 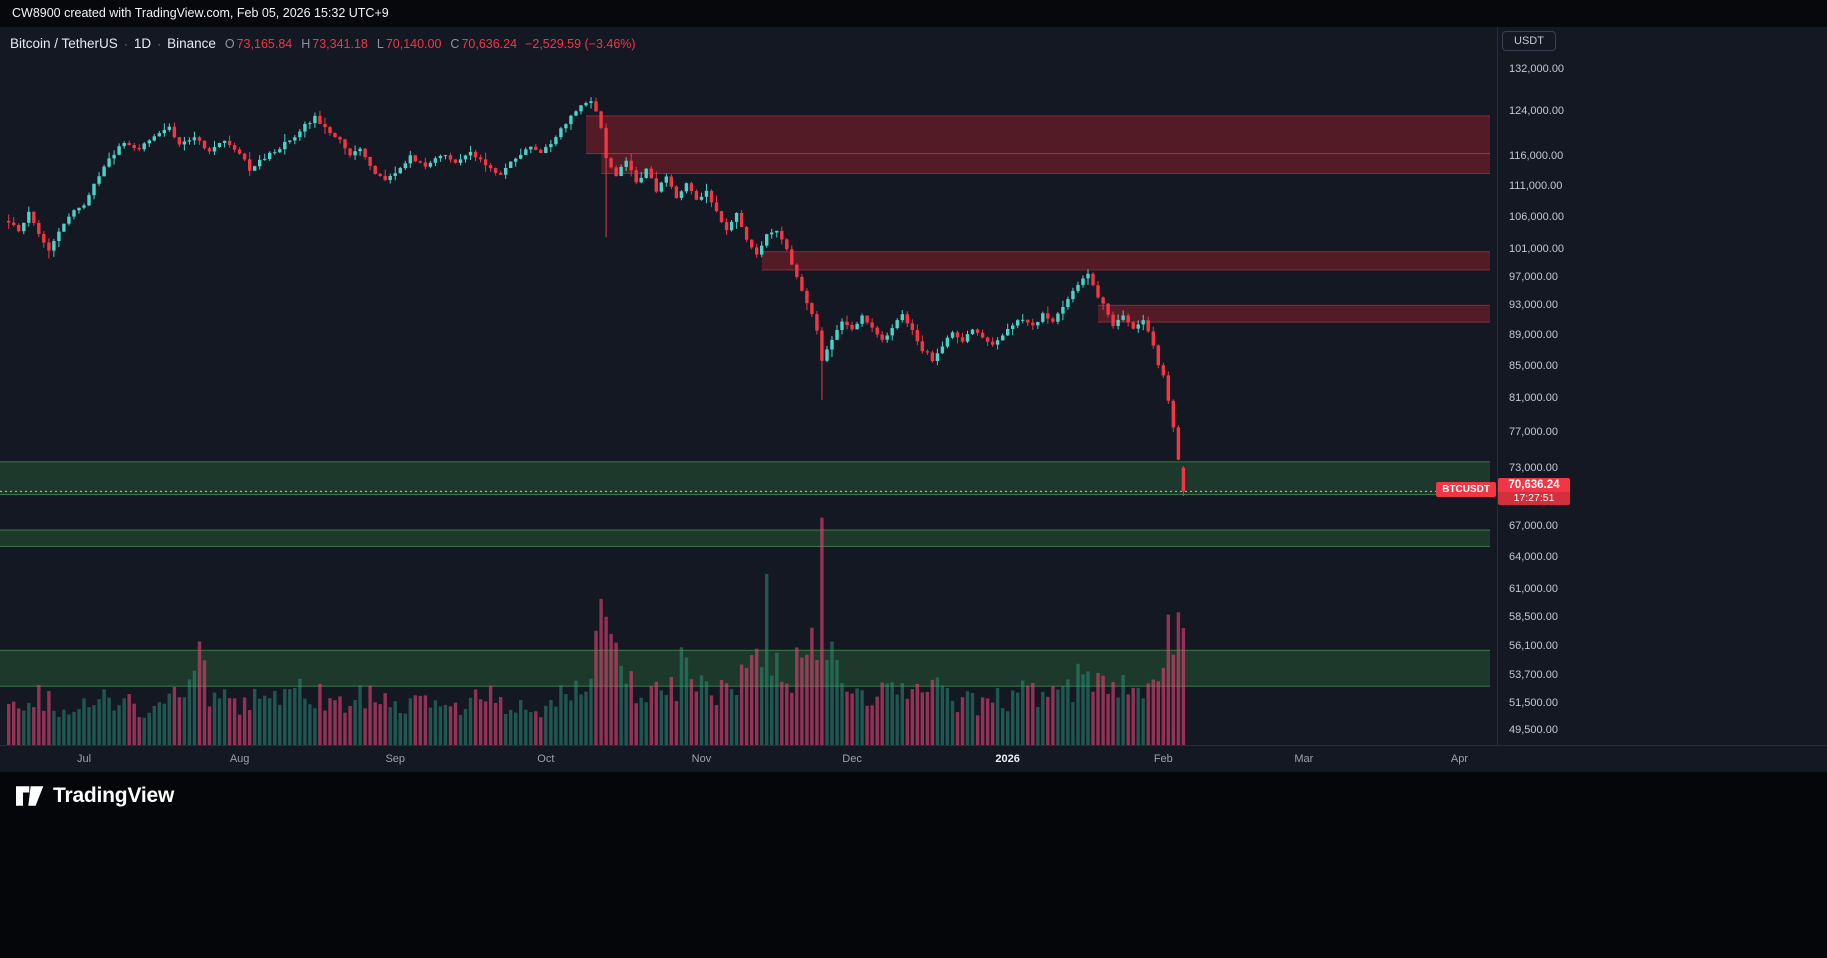 I want to click on time-tick-label: Jul, so click(x=84, y=759).